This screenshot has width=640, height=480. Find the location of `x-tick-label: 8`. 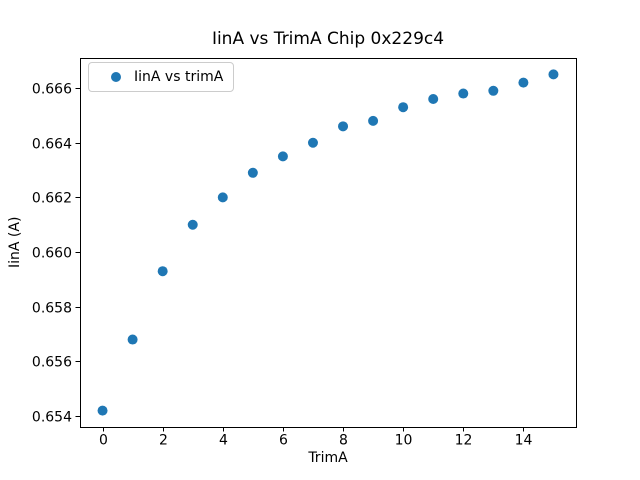

x-tick-label: 8 is located at coordinates (343, 441).